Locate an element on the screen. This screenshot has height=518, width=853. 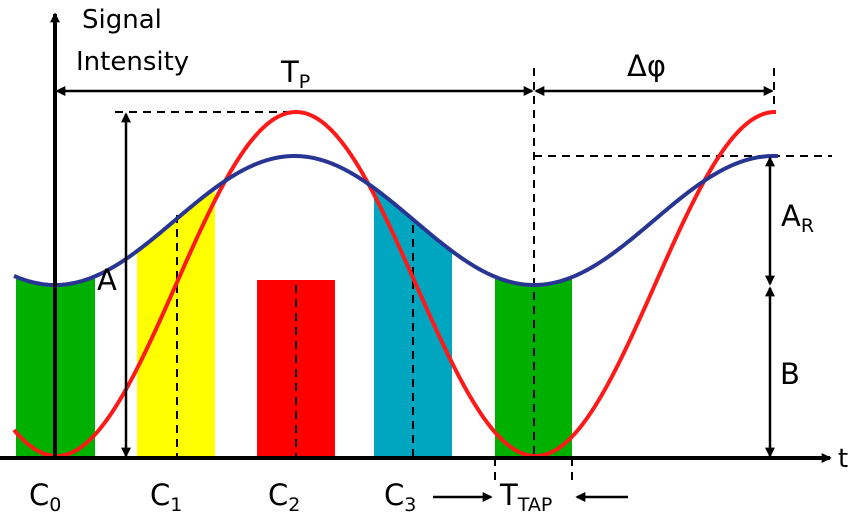
ar-label: AR is located at coordinates (797, 218).